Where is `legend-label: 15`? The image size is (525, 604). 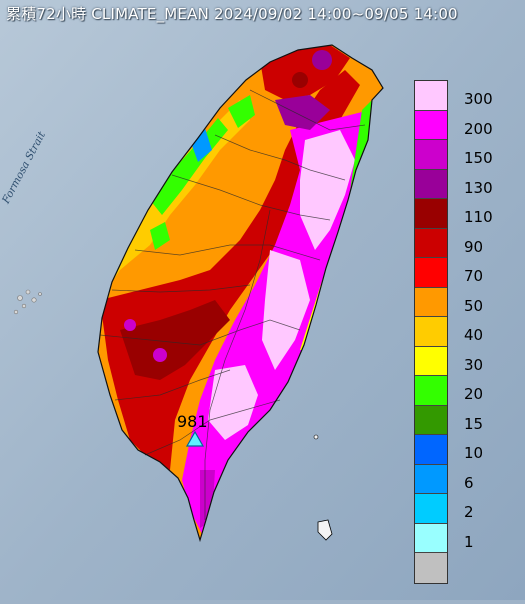
legend-label: 15 is located at coordinates (474, 423).